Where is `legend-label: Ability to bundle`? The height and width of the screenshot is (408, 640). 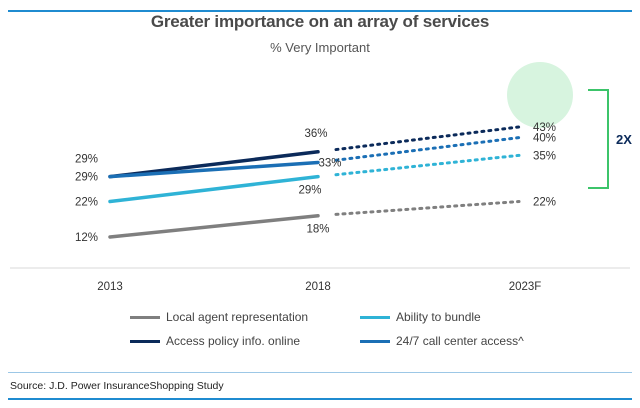
legend-label: Ability to bundle is located at coordinates (438, 317).